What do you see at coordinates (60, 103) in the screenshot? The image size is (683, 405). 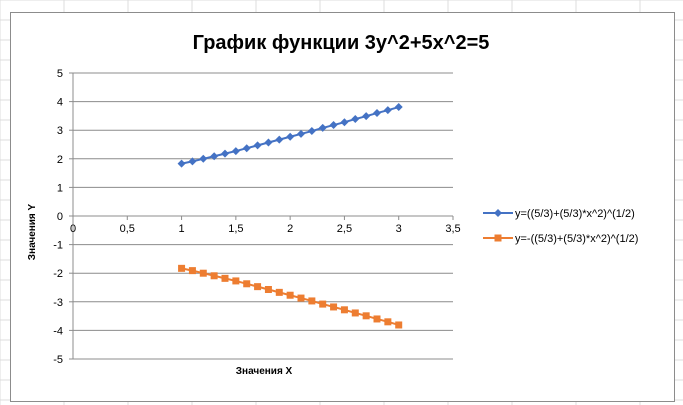 I see `y-tick-label: 4` at bounding box center [60, 103].